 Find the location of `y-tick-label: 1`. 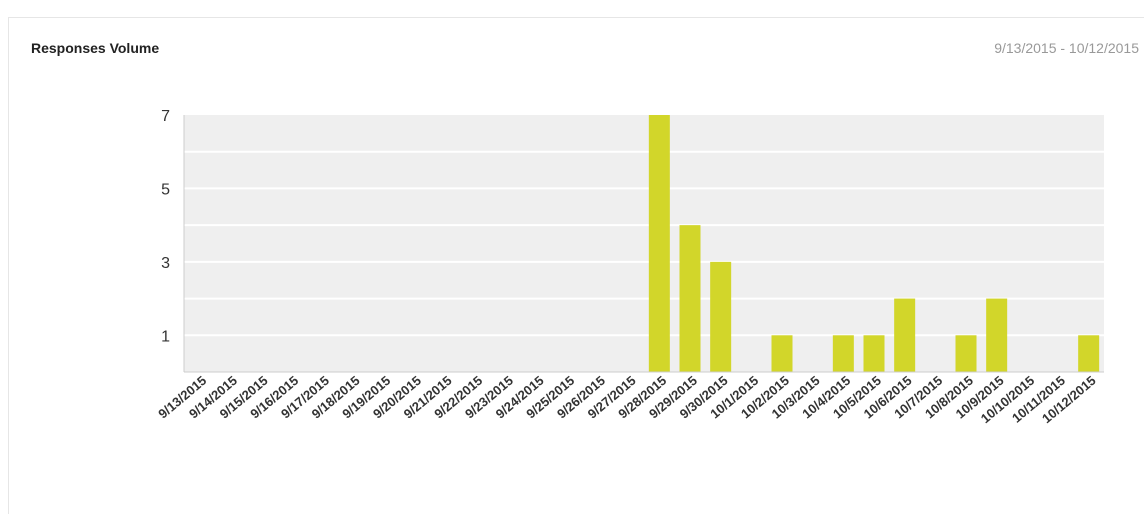

y-tick-label: 1 is located at coordinates (165, 336).